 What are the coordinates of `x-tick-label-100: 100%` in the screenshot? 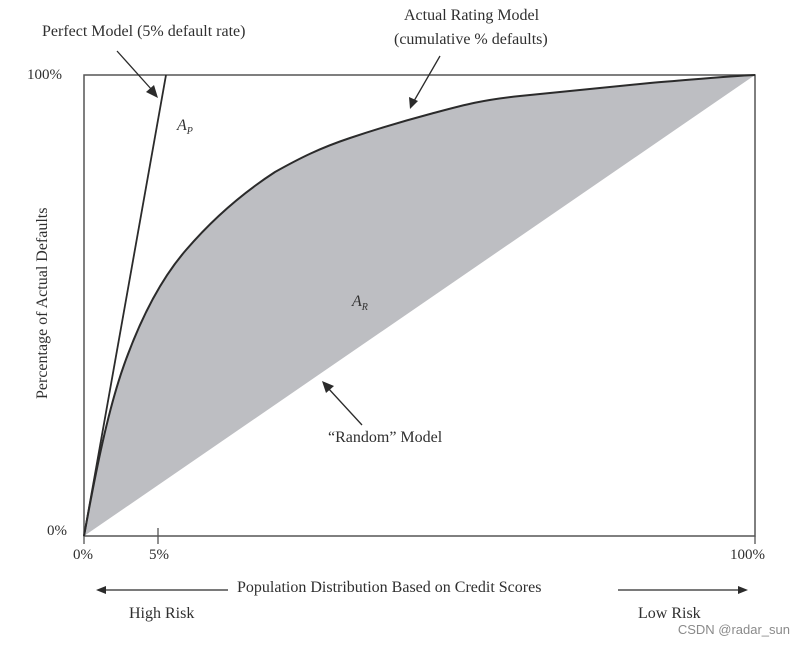 It's located at (747, 555).